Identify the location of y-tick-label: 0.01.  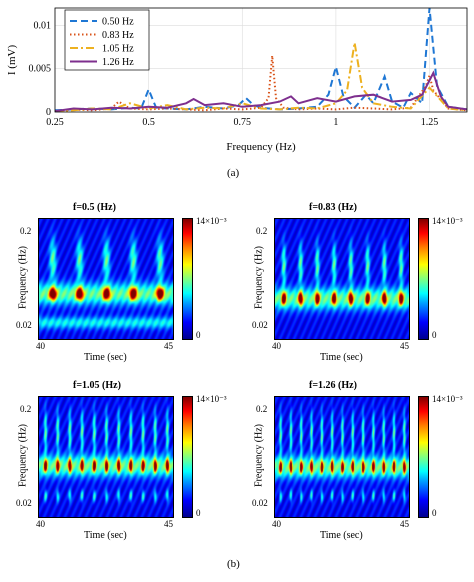
(43, 25).